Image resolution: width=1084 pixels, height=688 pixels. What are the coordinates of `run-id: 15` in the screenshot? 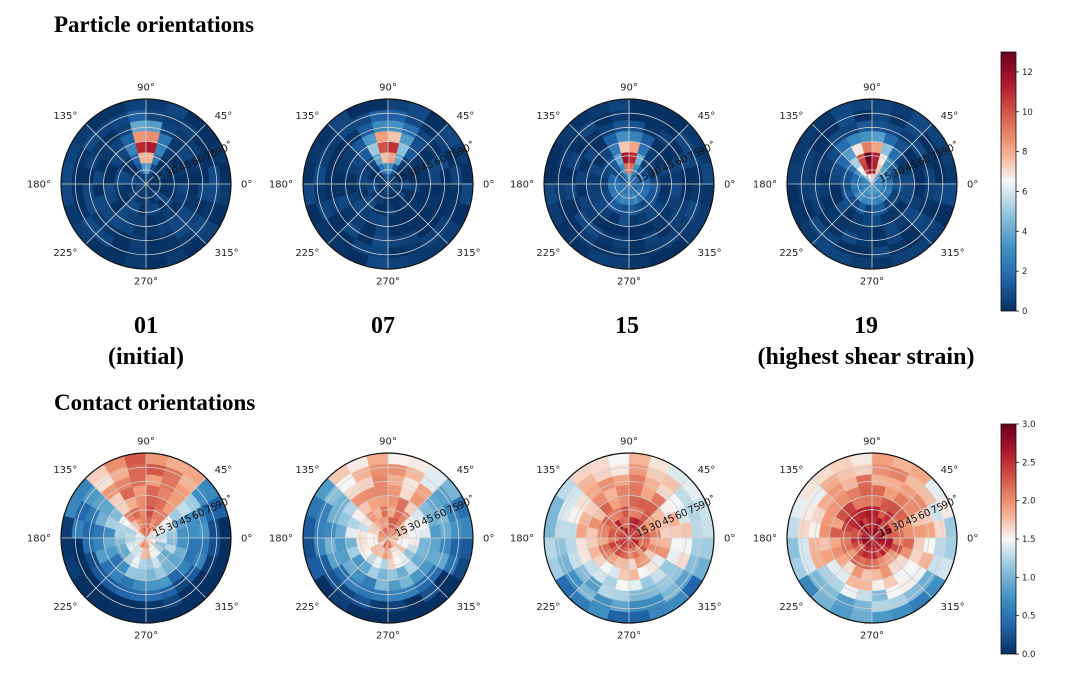 It's located at (627, 326).